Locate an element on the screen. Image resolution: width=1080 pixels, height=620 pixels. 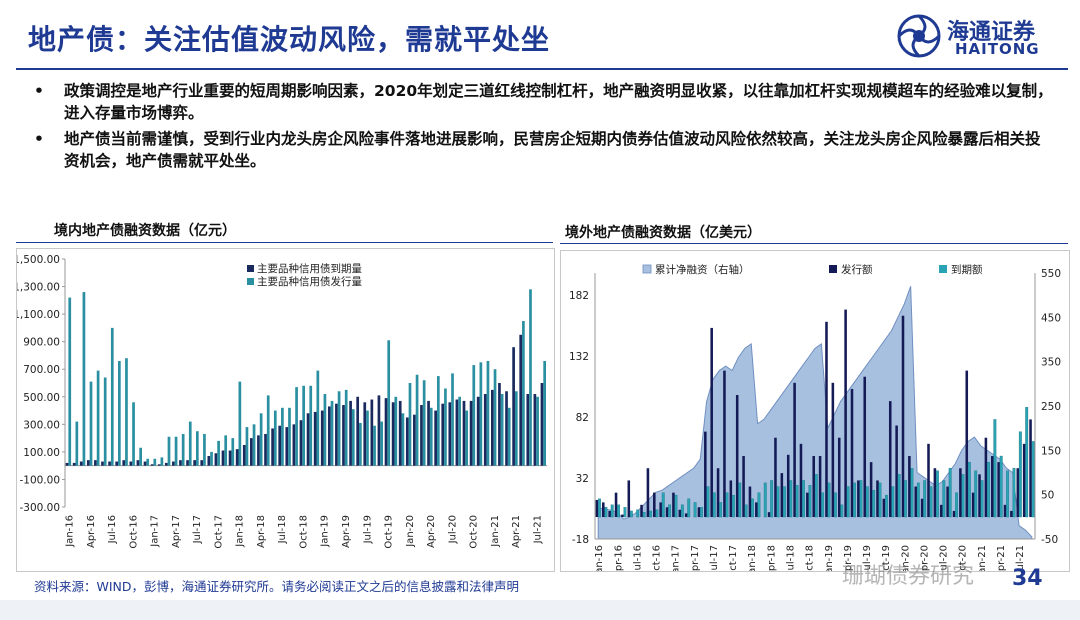
chart-right-title-rule is located at coordinates (814, 243).